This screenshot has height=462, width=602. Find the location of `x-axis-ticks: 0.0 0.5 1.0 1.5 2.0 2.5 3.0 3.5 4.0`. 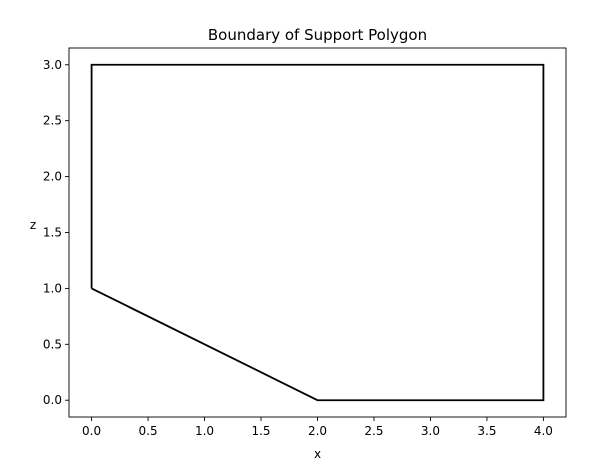

x-axis-ticks: 0.0 0.5 1.0 1.5 2.0 2.5 3.0 3.5 4.0 is located at coordinates (317, 427).